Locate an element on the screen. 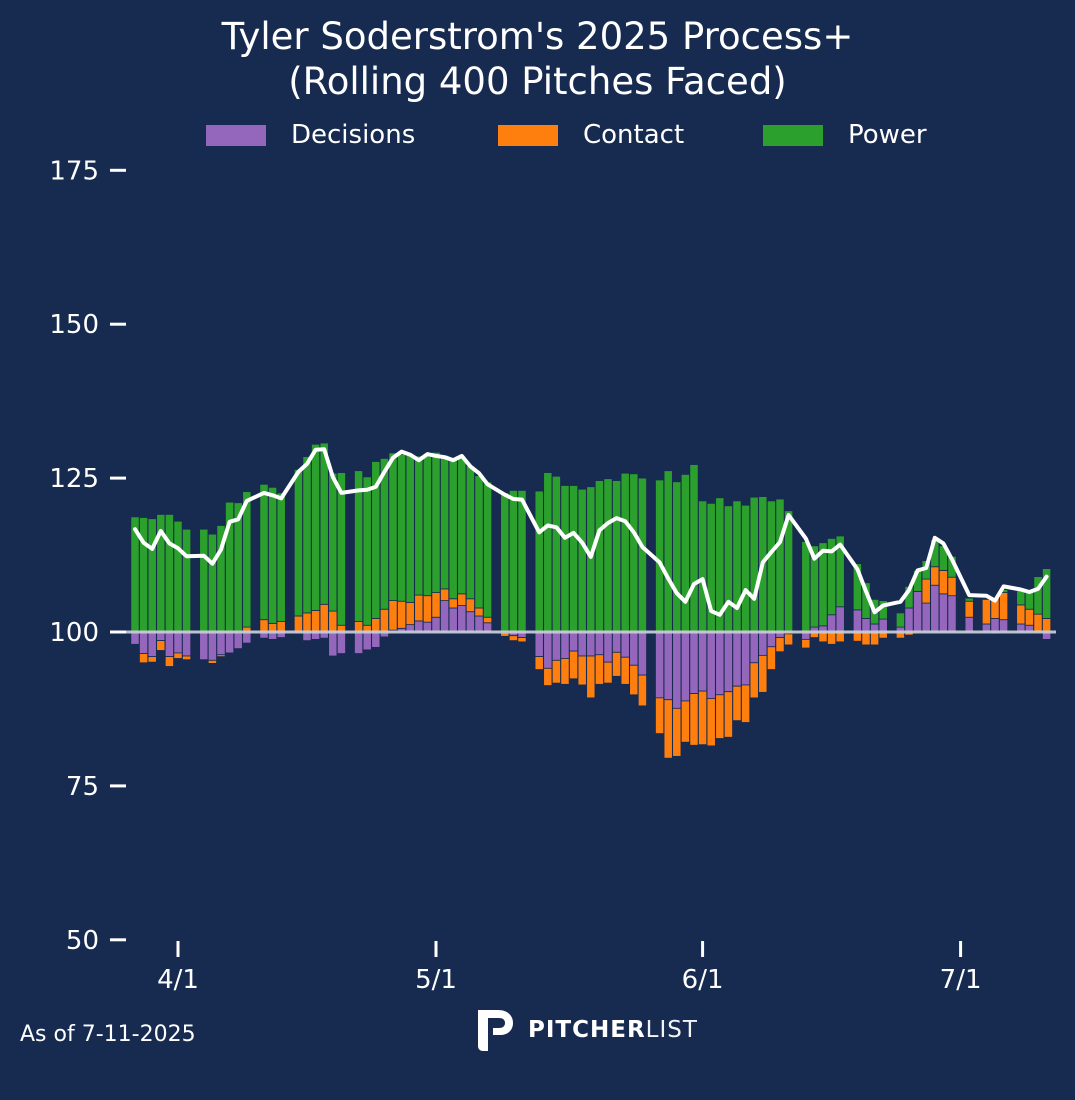 This screenshot has height=1100, width=1075. y-tick-label: 150 is located at coordinates (74, 325).